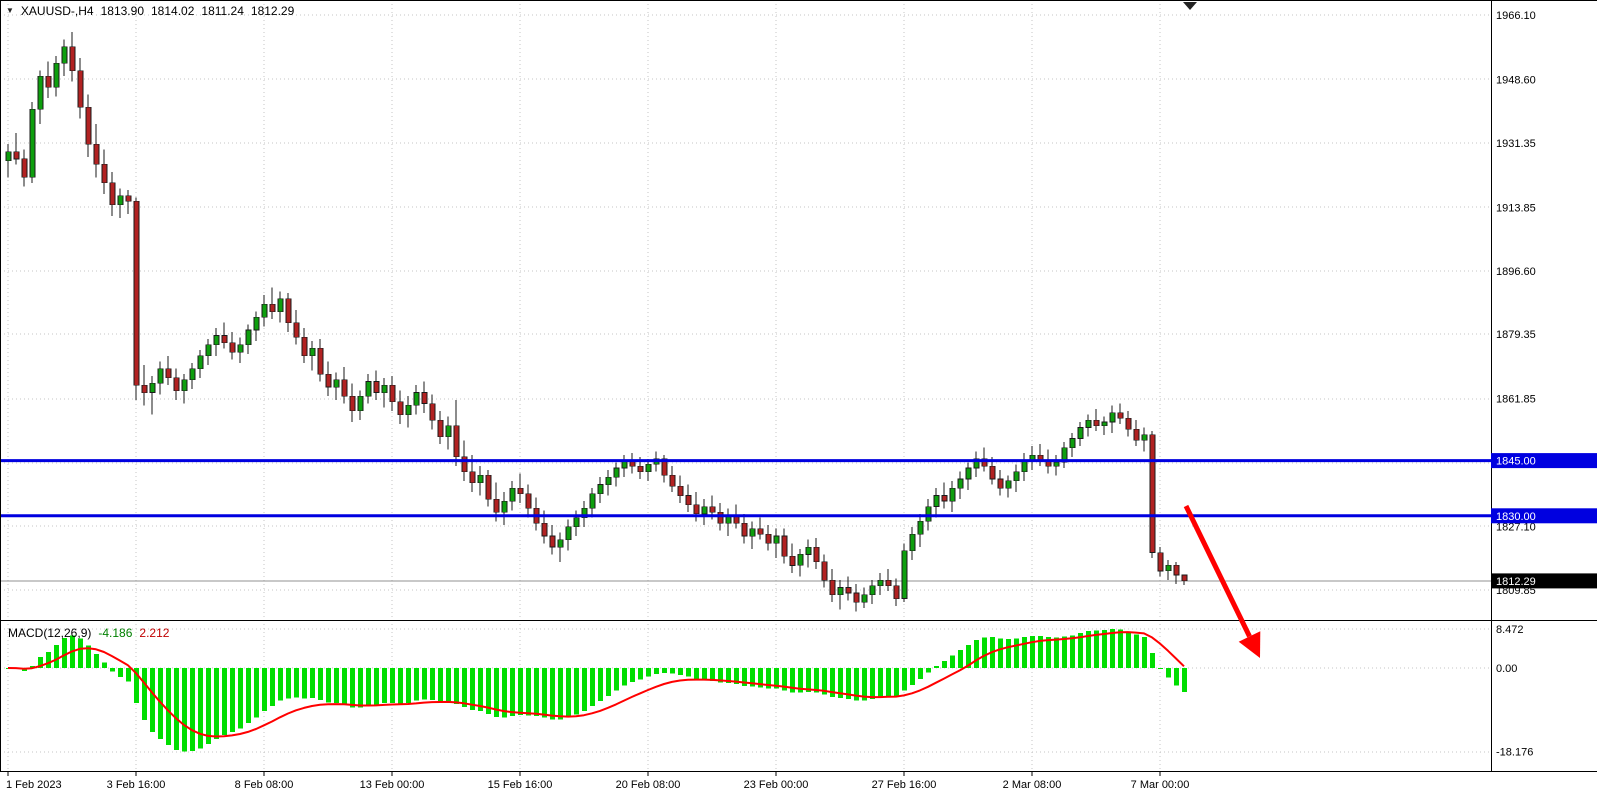  I want to click on svg-text: 1812.29, so click(1516, 582).